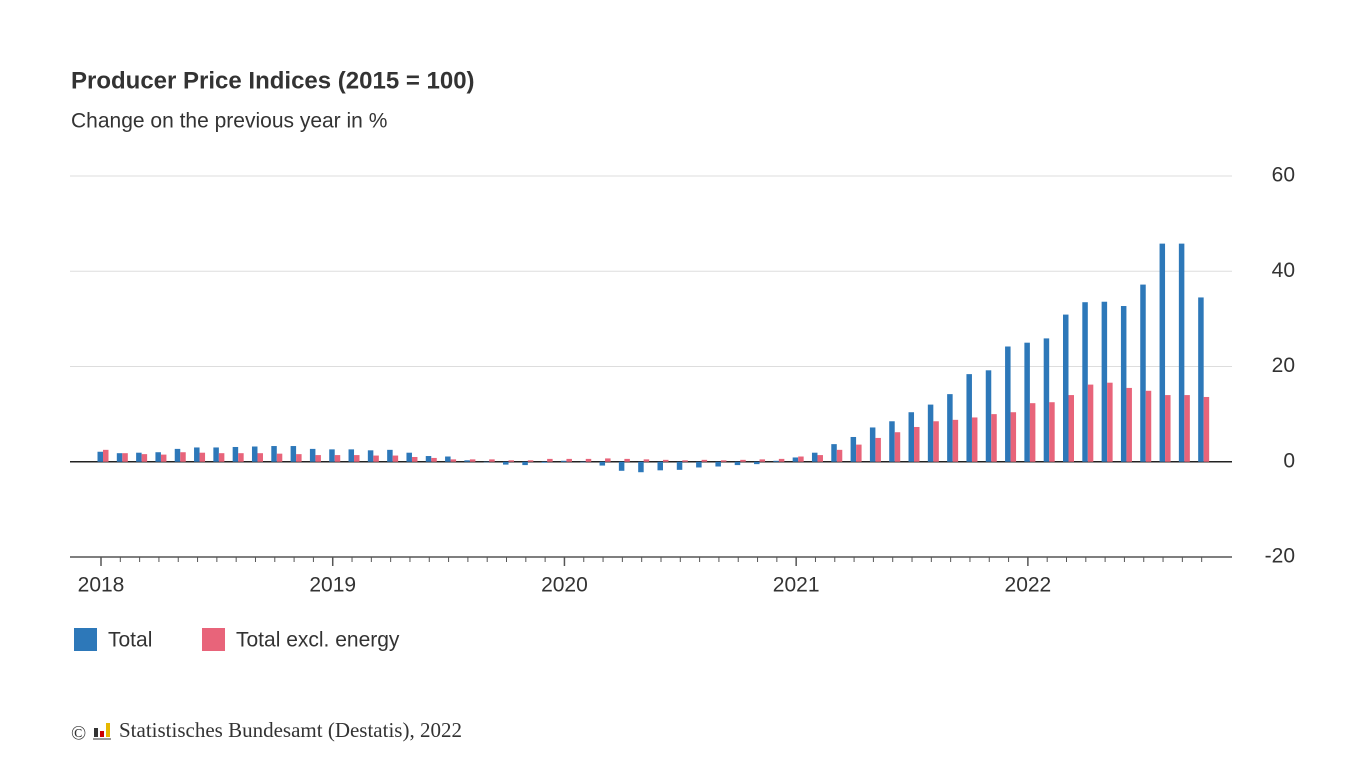  I want to click on x-tick-label: 2019, so click(332, 585).